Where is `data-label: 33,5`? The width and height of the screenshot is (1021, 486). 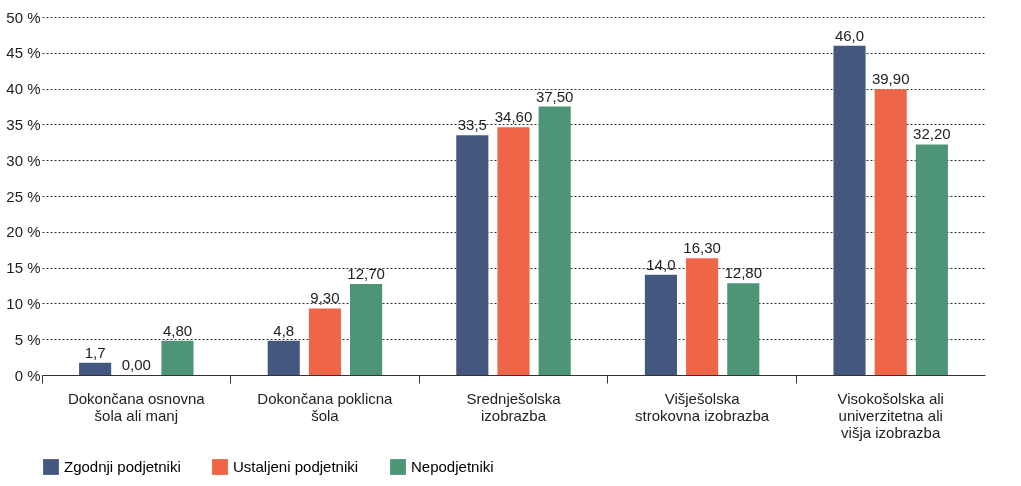
data-label: 33,5 is located at coordinates (472, 125).